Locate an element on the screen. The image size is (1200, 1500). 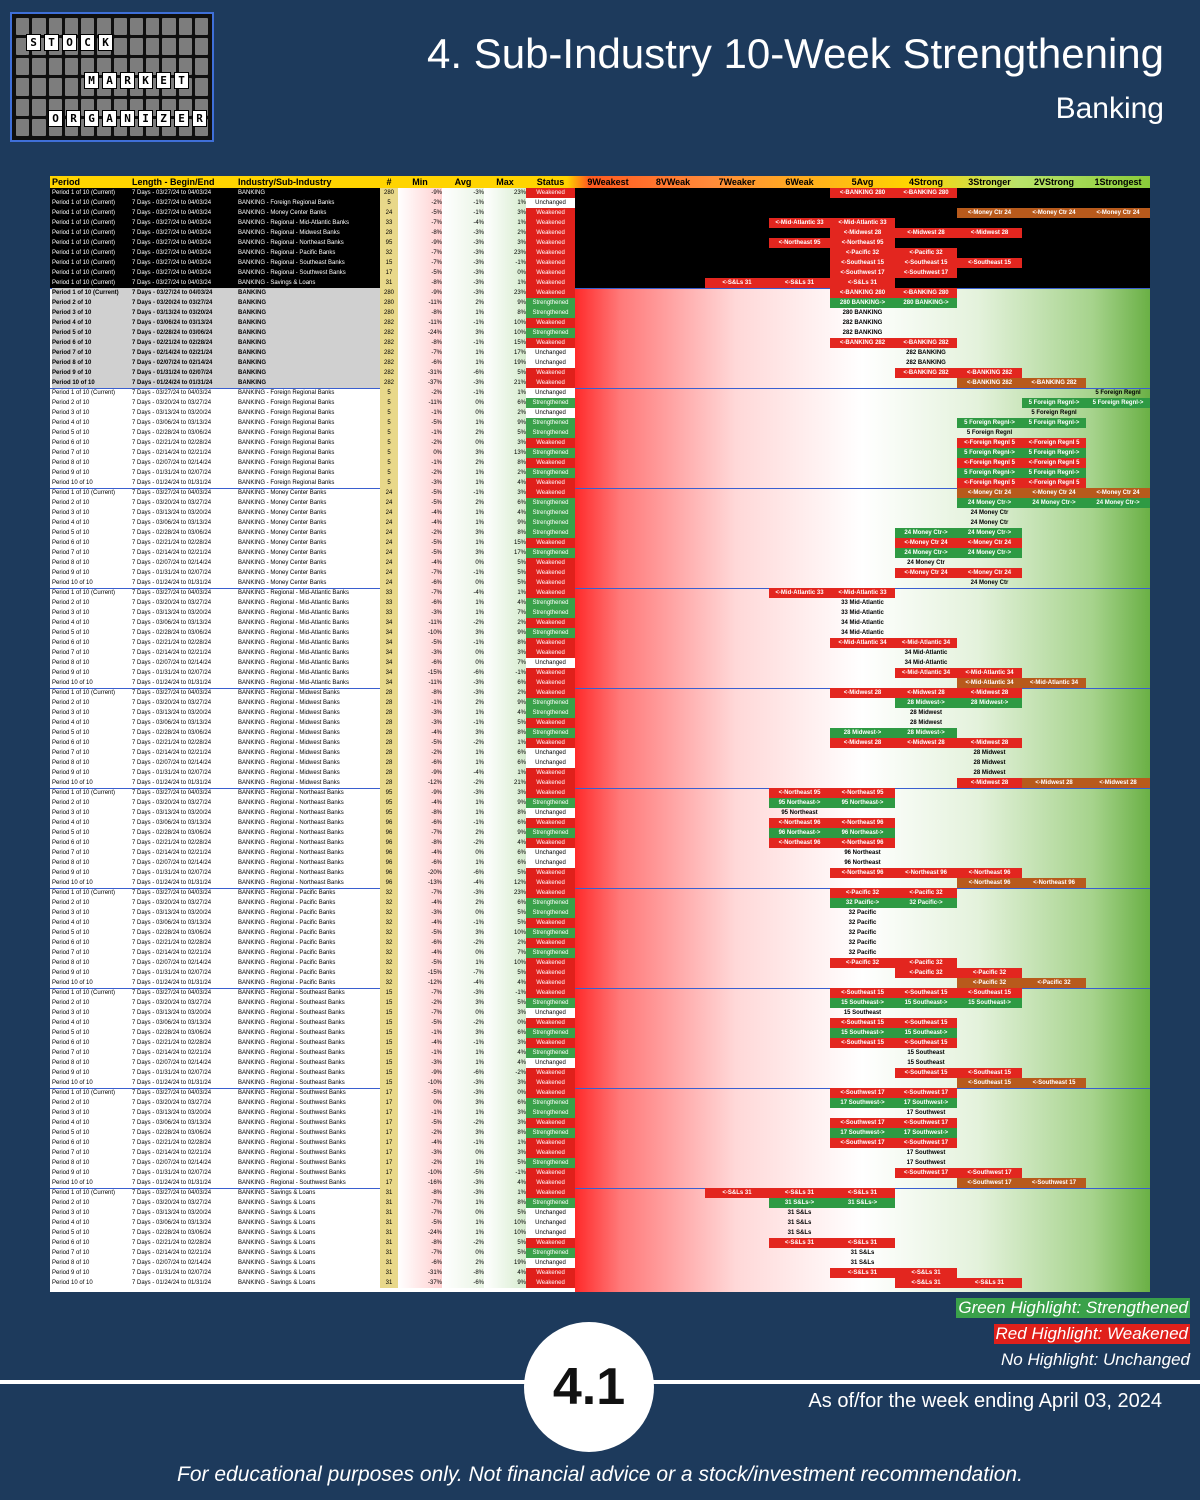
cell-mn: -8% is located at coordinates (420, 1243).